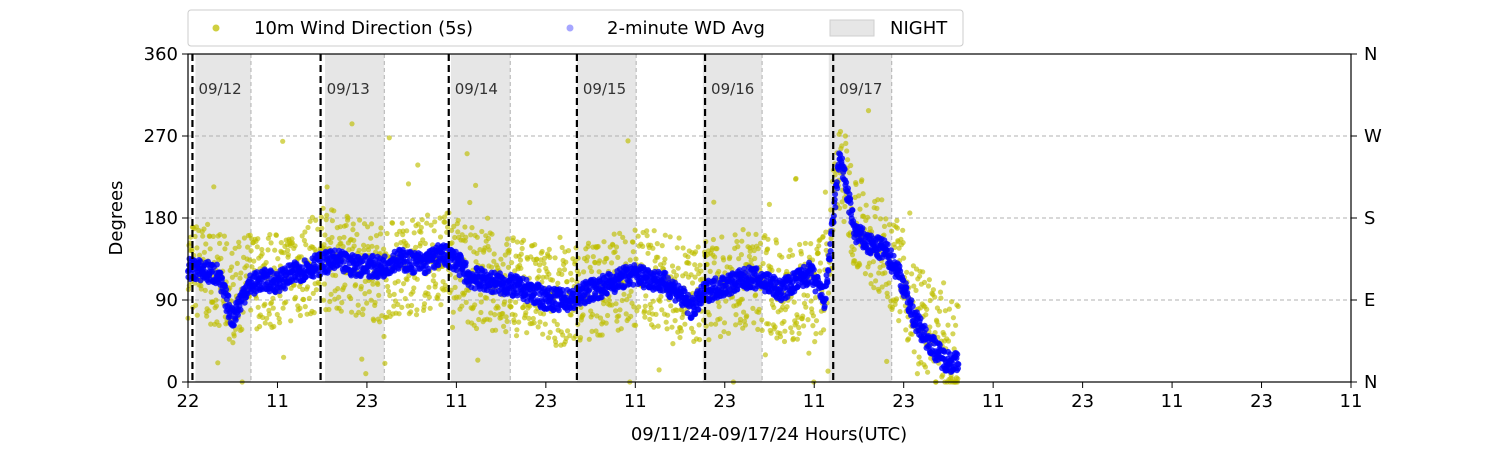 This screenshot has height=450, width=1500. Describe the element at coordinates (686, 28) in the screenshot. I see `legend-label: 2-minute WD Avg` at that location.